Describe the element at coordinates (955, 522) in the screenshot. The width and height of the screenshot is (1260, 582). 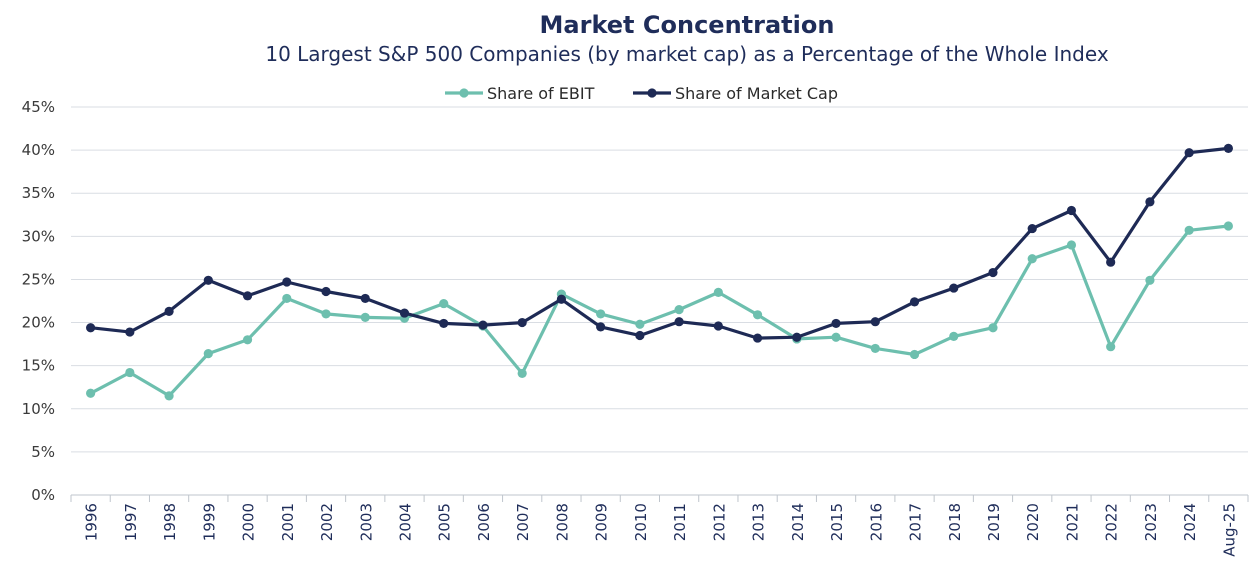
I see `x-tick-label: 2018` at that location.